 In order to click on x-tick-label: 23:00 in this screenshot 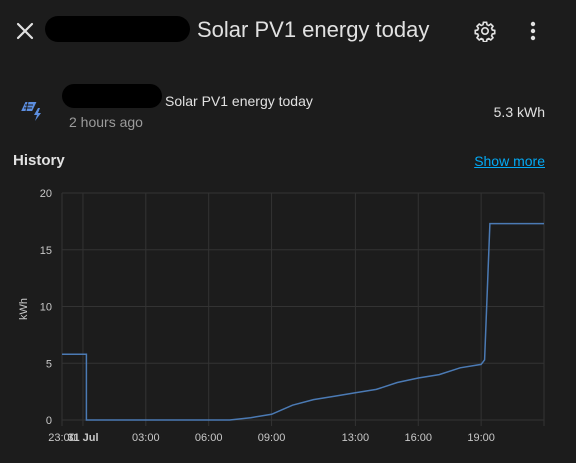, I will do `click(62, 438)`.